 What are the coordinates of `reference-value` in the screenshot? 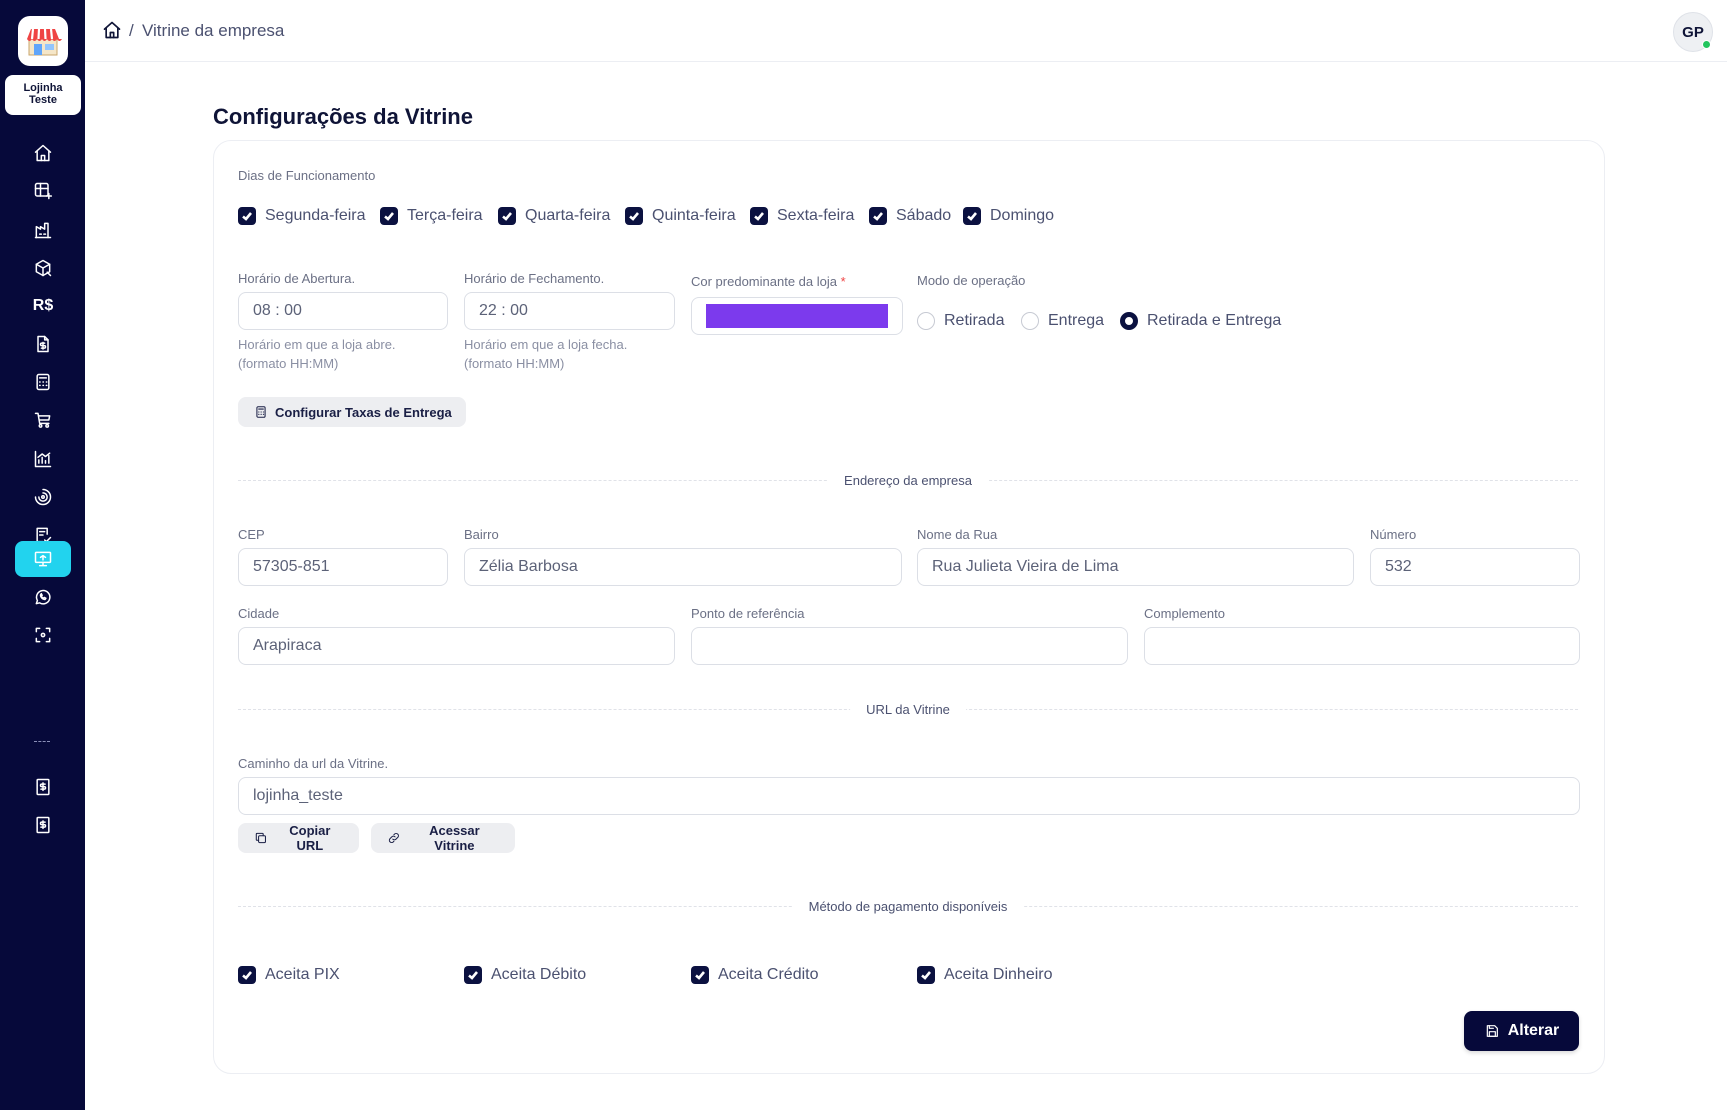 It's located at (909, 646).